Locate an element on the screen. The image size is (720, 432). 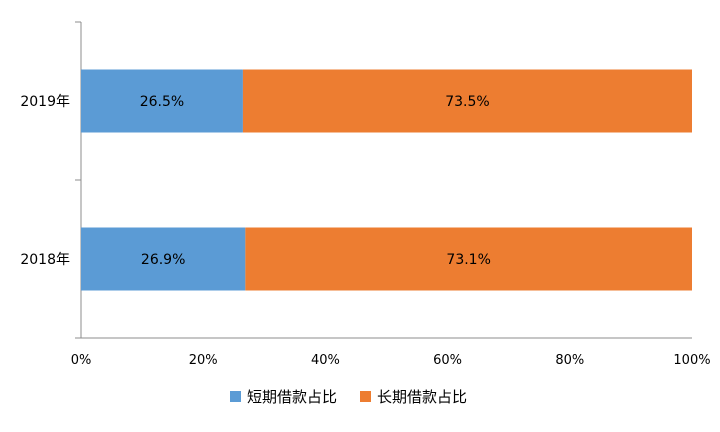
category-label: 2018年 is located at coordinates (45, 260).